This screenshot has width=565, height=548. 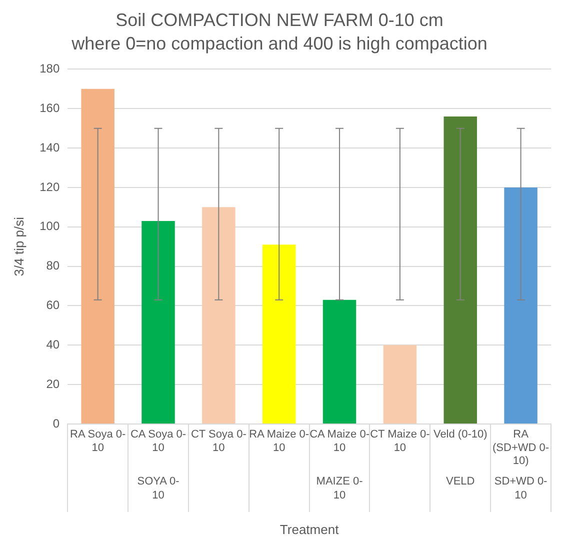 What do you see at coordinates (98, 441) in the screenshot?
I see `x-tick-label: RA Soya 0-10` at bounding box center [98, 441].